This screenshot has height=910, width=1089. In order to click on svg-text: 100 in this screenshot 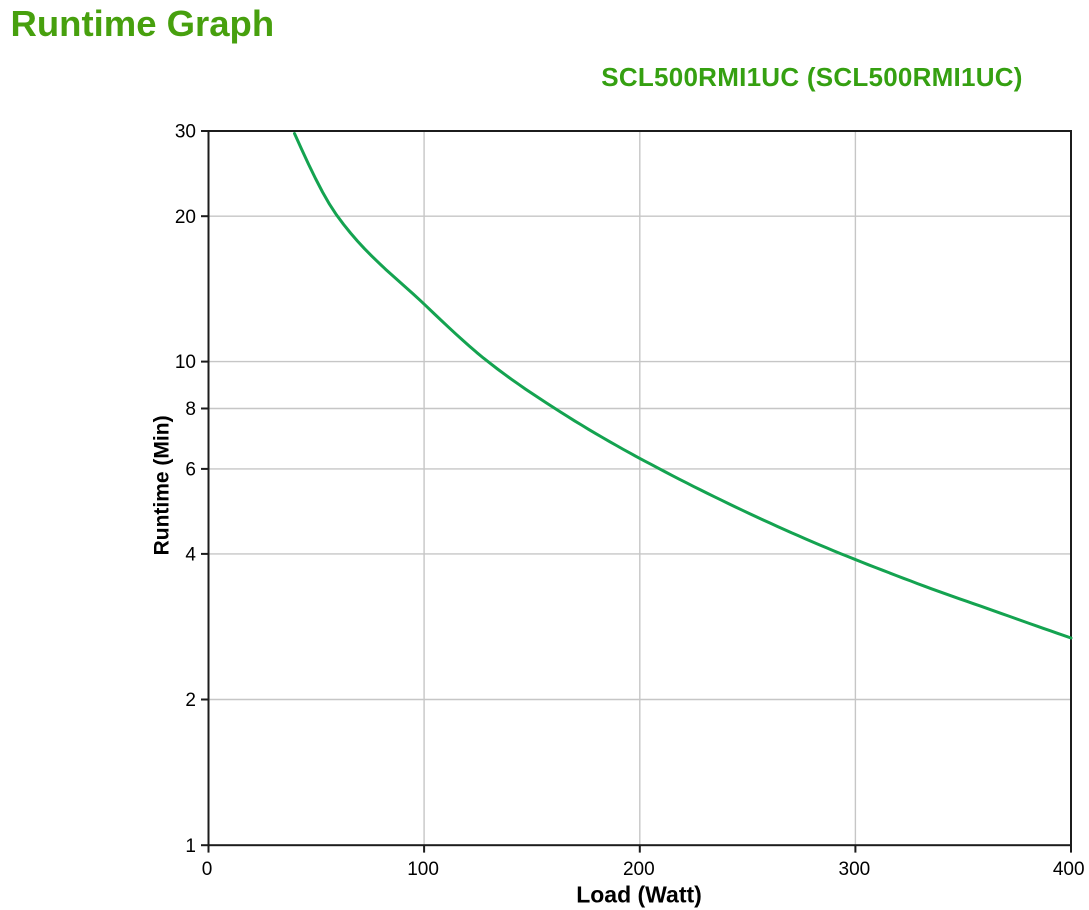, I will do `click(423, 869)`.